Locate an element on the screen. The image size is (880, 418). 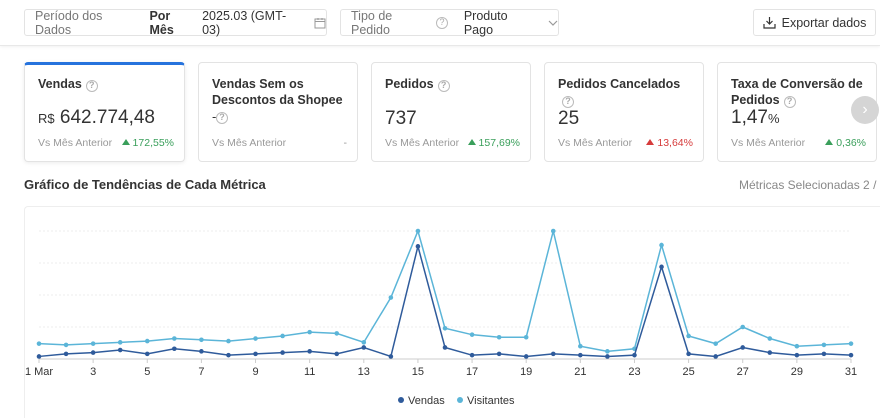
x-tick-label: 3 is located at coordinates (93, 372).